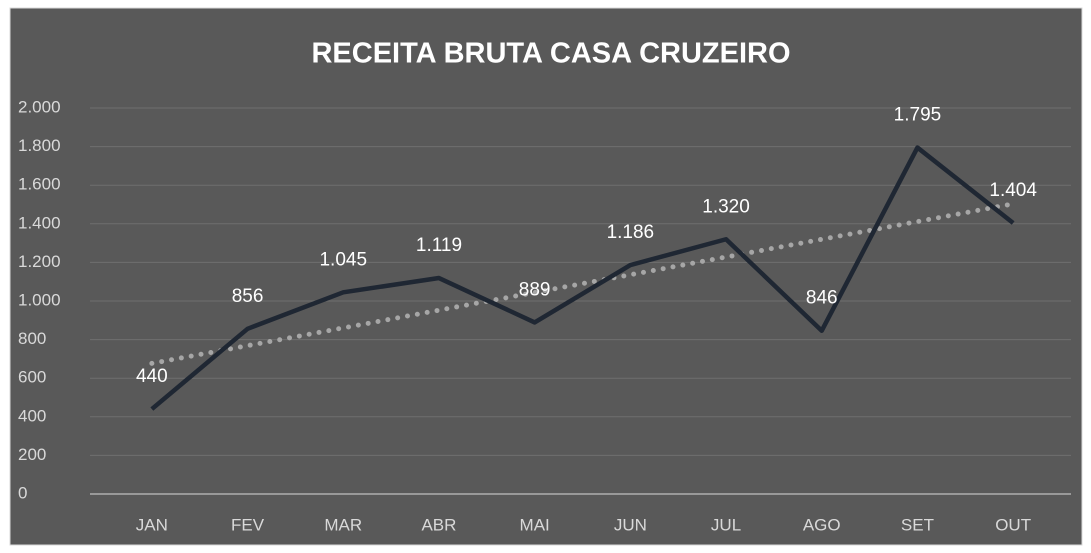 Image resolution: width=1091 pixels, height=553 pixels. I want to click on data-label: 1.186, so click(631, 232).